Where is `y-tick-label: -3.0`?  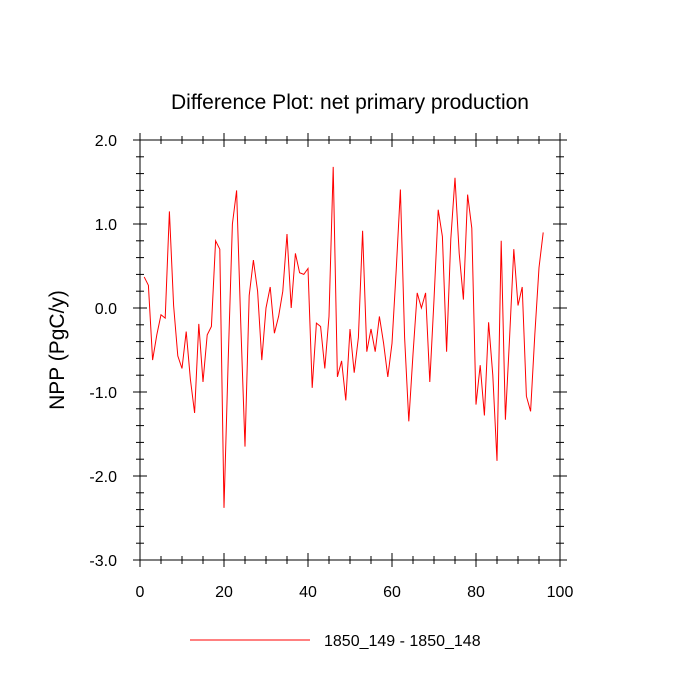
y-tick-label: -3.0 is located at coordinates (103, 561).